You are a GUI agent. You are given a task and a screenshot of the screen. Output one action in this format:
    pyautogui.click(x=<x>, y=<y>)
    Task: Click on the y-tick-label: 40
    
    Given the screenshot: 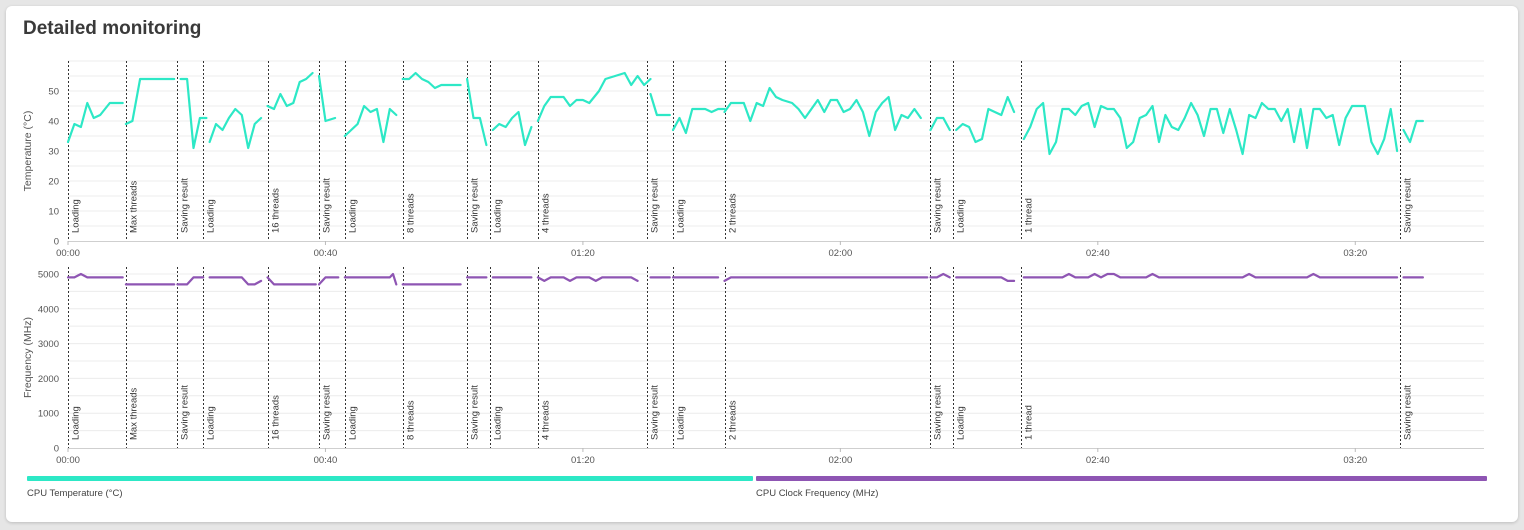 What is the action you would take?
    pyautogui.click(x=53, y=122)
    